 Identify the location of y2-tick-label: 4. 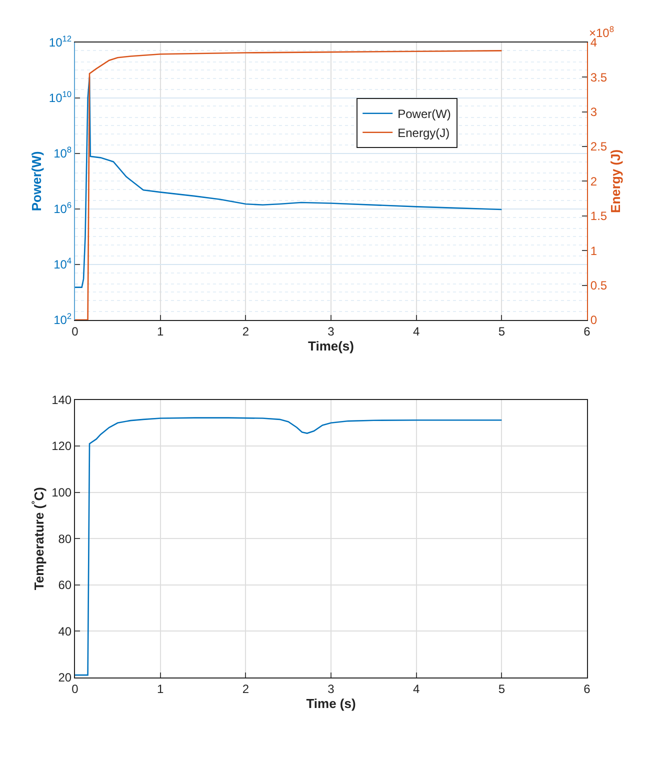
(594, 43).